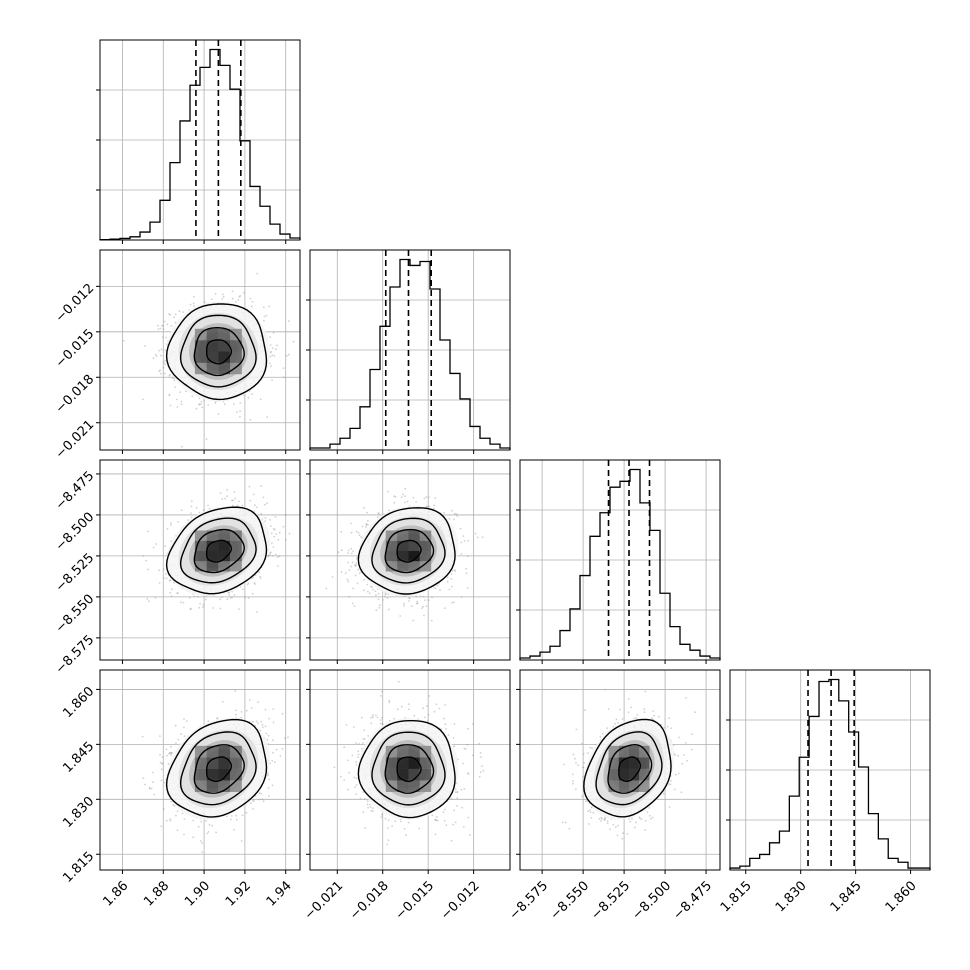 The image size is (970, 970). I want to click on x-tick-label: −8.525, so click(611, 900).